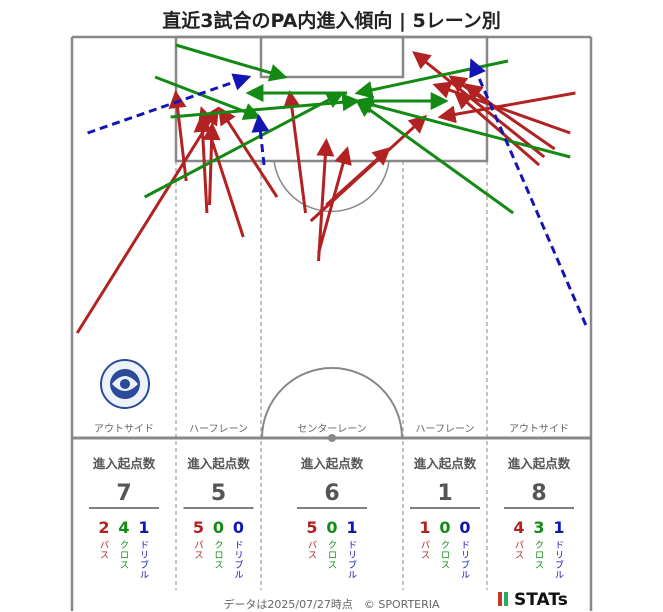 The image size is (663, 612). What do you see at coordinates (123, 527) in the screenshot?
I see `stat-cross-0: 4` at bounding box center [123, 527].